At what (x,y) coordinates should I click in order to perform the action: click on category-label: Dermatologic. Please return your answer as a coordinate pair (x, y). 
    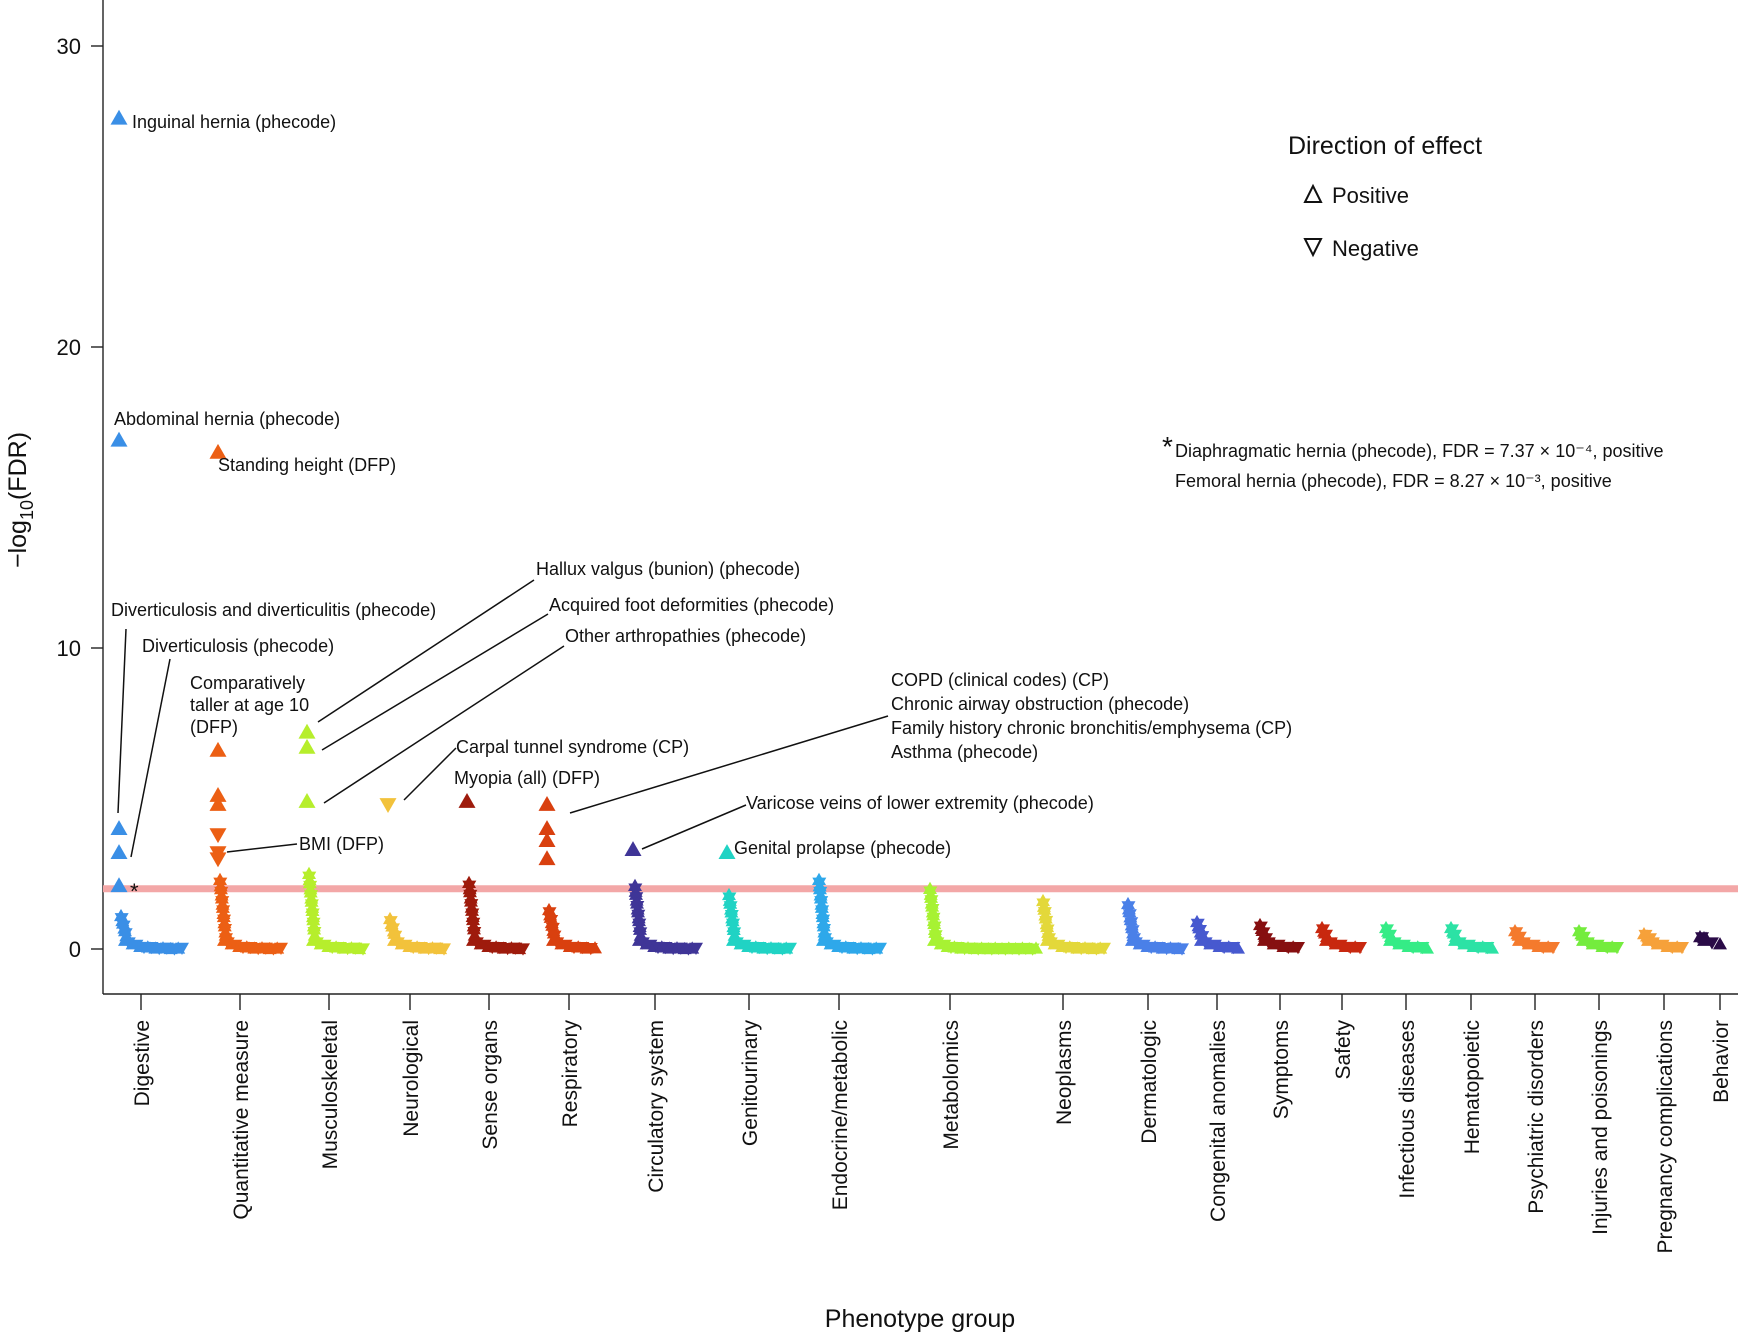
    Looking at the image, I should click on (1149, 1082).